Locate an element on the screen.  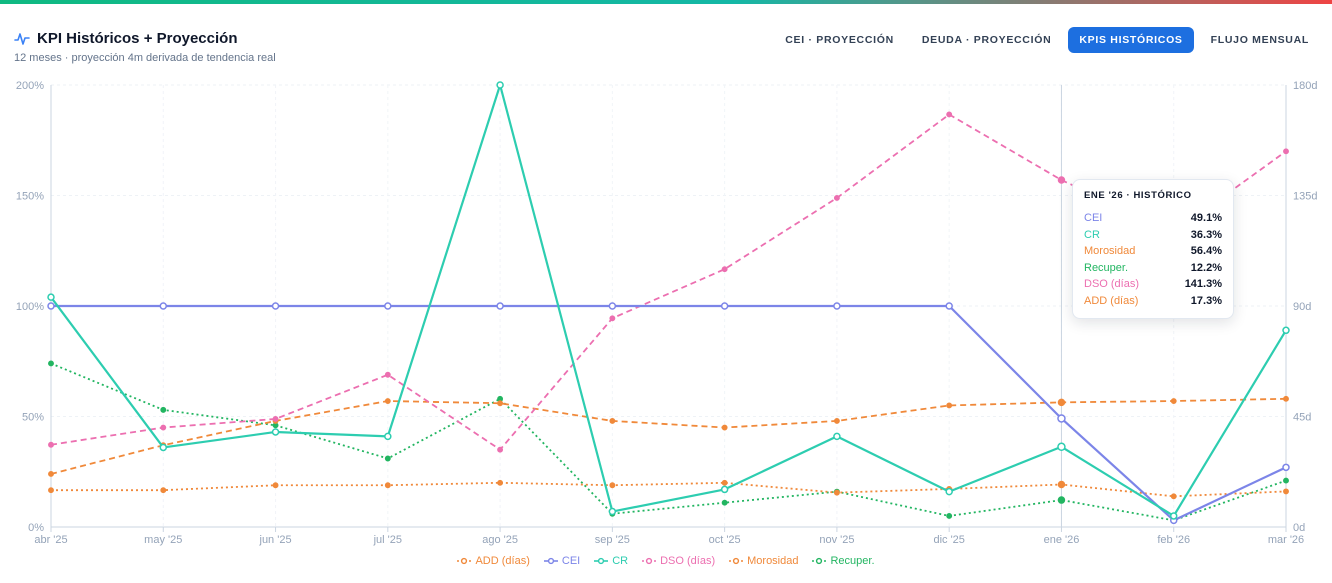
tooltip-value: 12.2% is located at coordinates (1206, 267).